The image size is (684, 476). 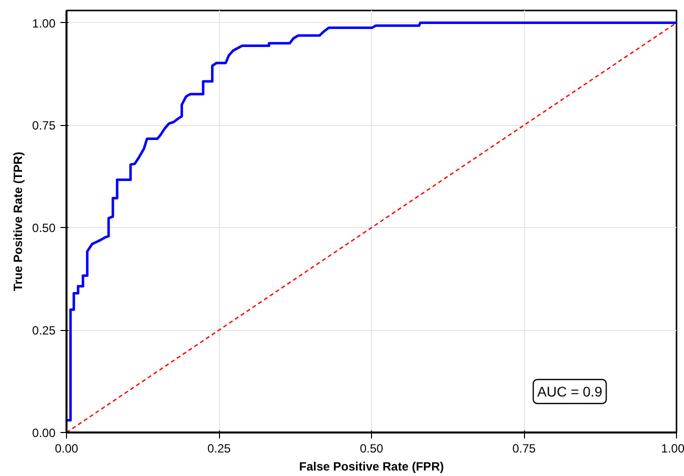 What do you see at coordinates (219, 449) in the screenshot?
I see `x-tick-label: 0.25` at bounding box center [219, 449].